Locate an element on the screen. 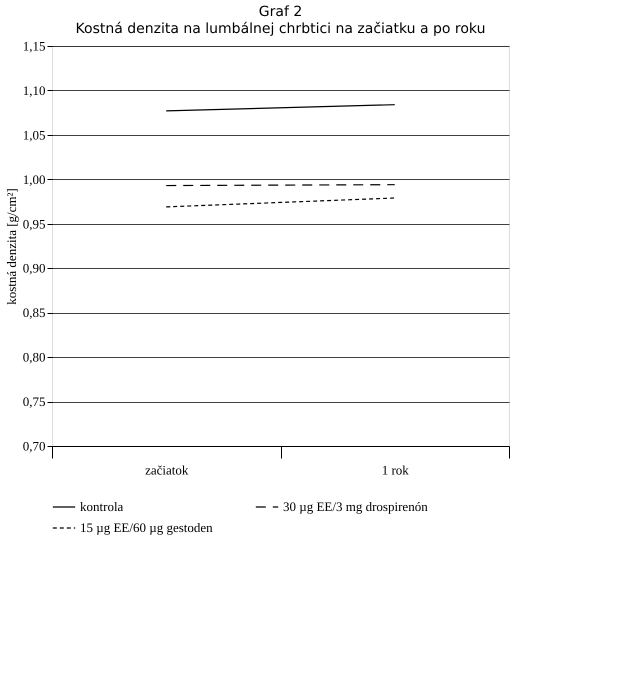 The height and width of the screenshot is (694, 643). chart-subtitle: Kostná denzita na lumbálnej chrbtici na začiatku a po roku is located at coordinates (281, 29).